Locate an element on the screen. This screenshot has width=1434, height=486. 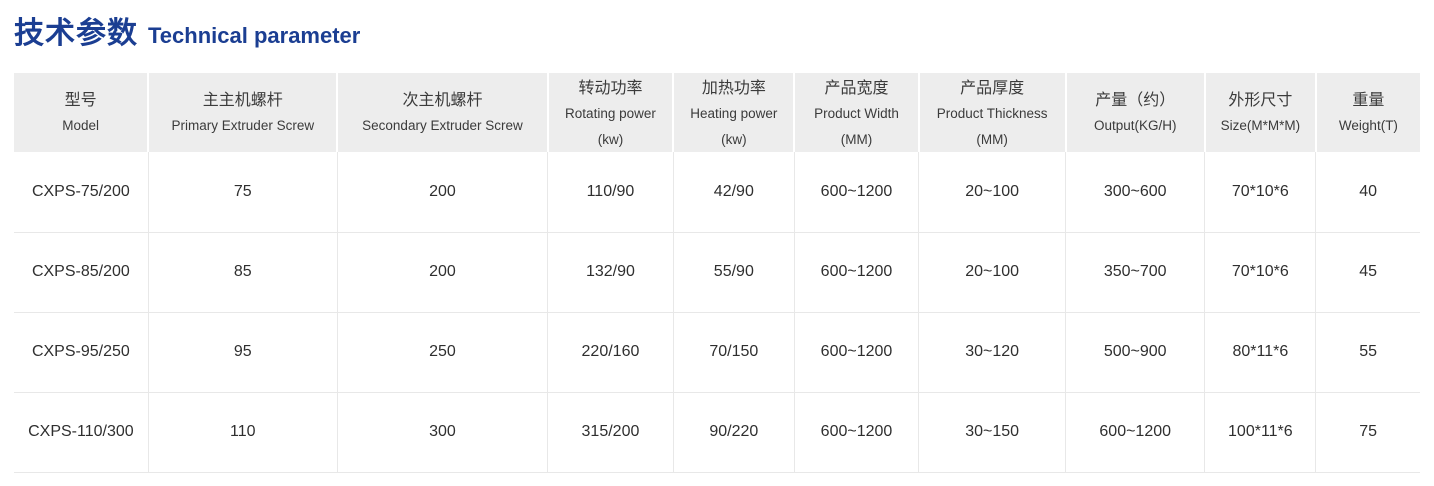
column-header-en: Weight(T) is located at coordinates (1368, 125).